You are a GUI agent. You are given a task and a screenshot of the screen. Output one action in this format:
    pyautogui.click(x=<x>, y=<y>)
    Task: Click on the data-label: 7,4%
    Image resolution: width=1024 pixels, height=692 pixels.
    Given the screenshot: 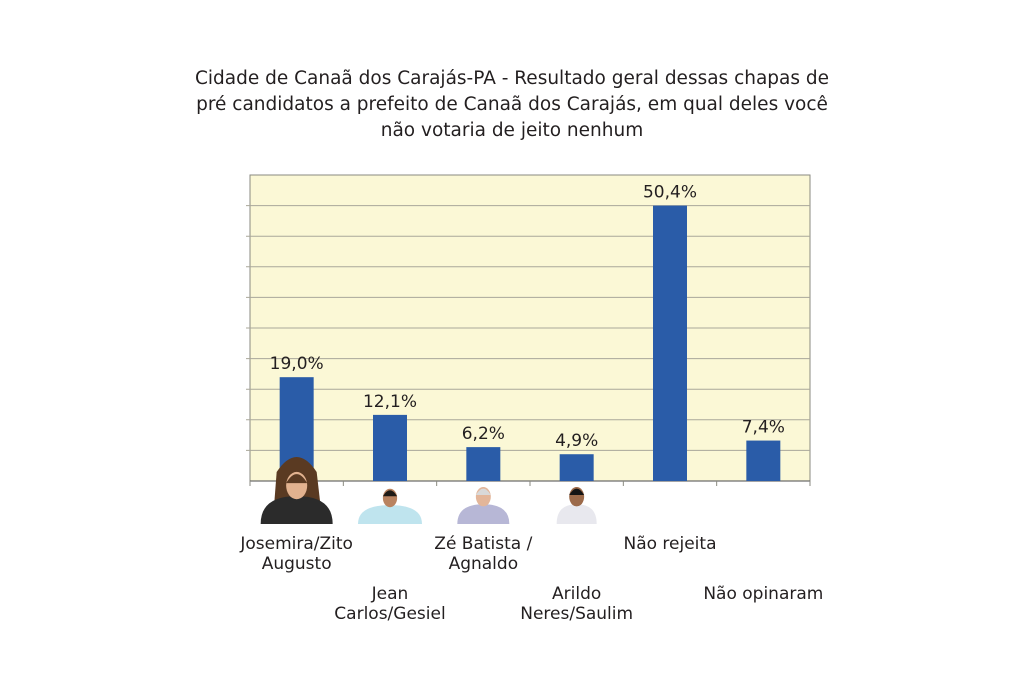 What is the action you would take?
    pyautogui.click(x=763, y=428)
    